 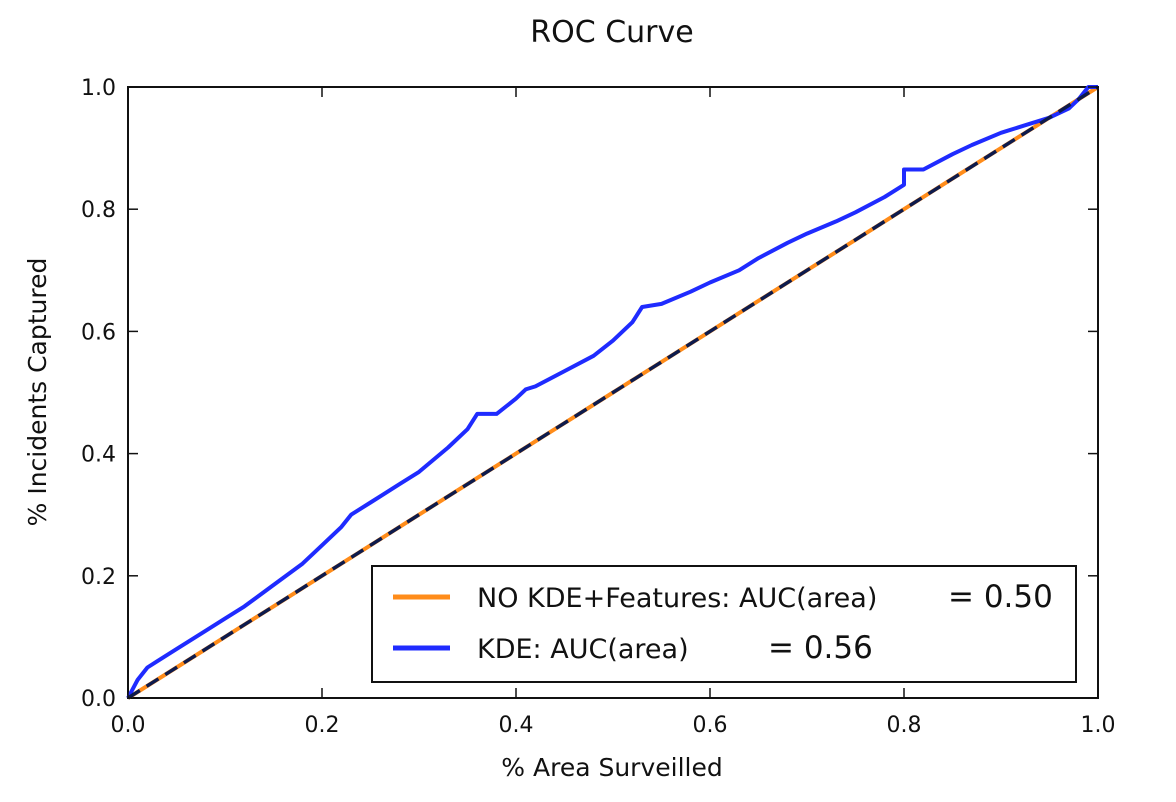 What do you see at coordinates (516, 725) in the screenshot?
I see `x-tick-label: 0.4` at bounding box center [516, 725].